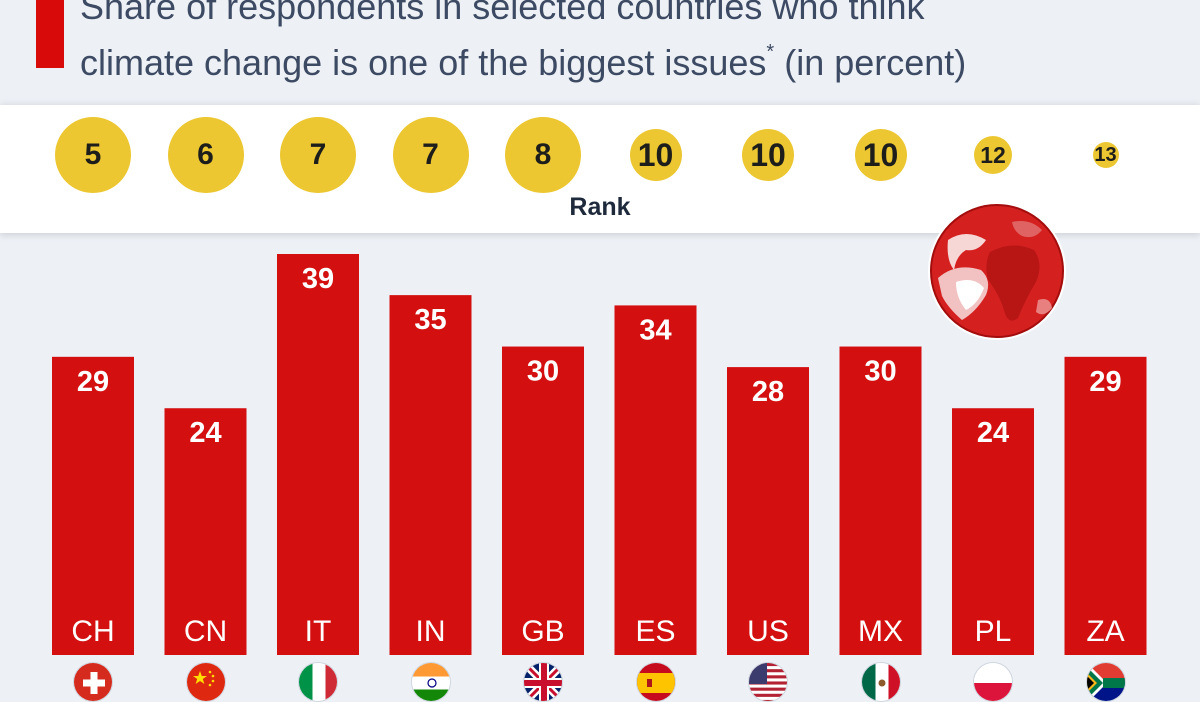 The image size is (1200, 702). What do you see at coordinates (655, 155) in the screenshot?
I see `rank-badge-es: 10` at bounding box center [655, 155].